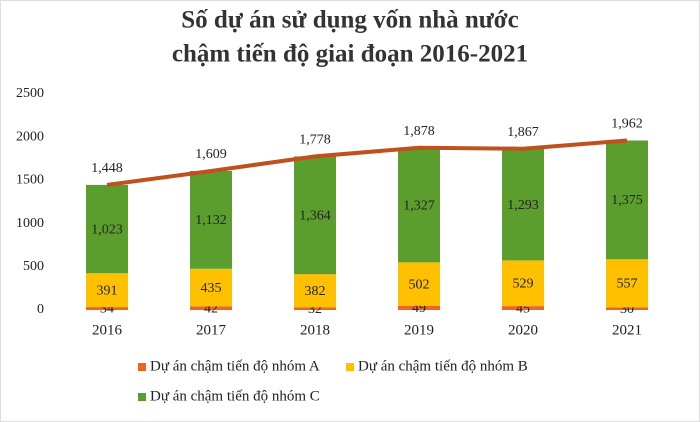  I want to click on data-label: 1,132, so click(211, 220).